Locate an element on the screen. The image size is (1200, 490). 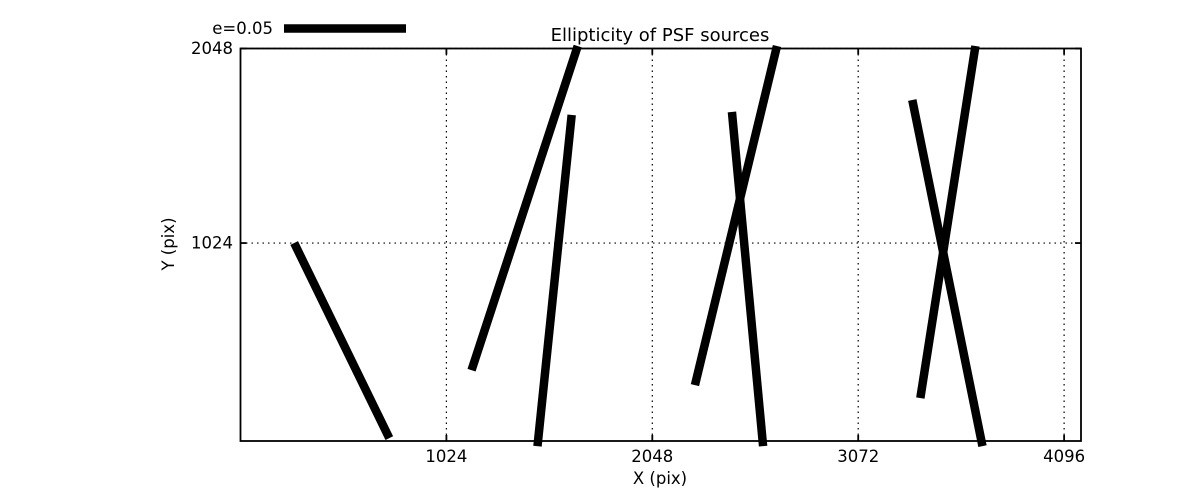
y-tick-label: 2048 is located at coordinates (212, 48).